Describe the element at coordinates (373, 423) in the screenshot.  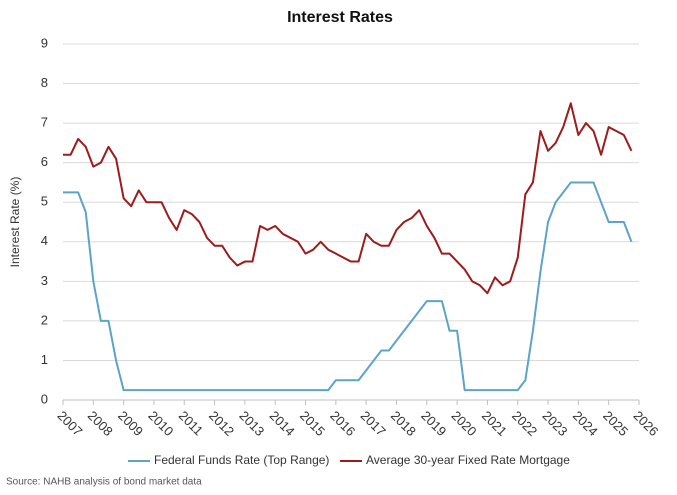
I see `x-tick-label: 2017` at that location.